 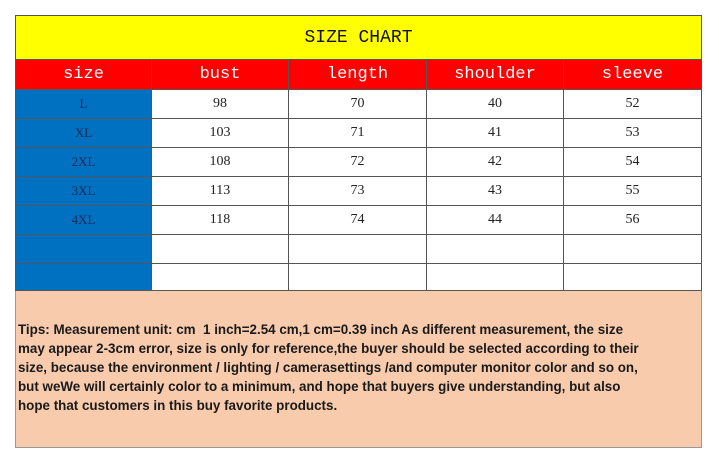 I want to click on value-cell: 56, so click(x=633, y=220).